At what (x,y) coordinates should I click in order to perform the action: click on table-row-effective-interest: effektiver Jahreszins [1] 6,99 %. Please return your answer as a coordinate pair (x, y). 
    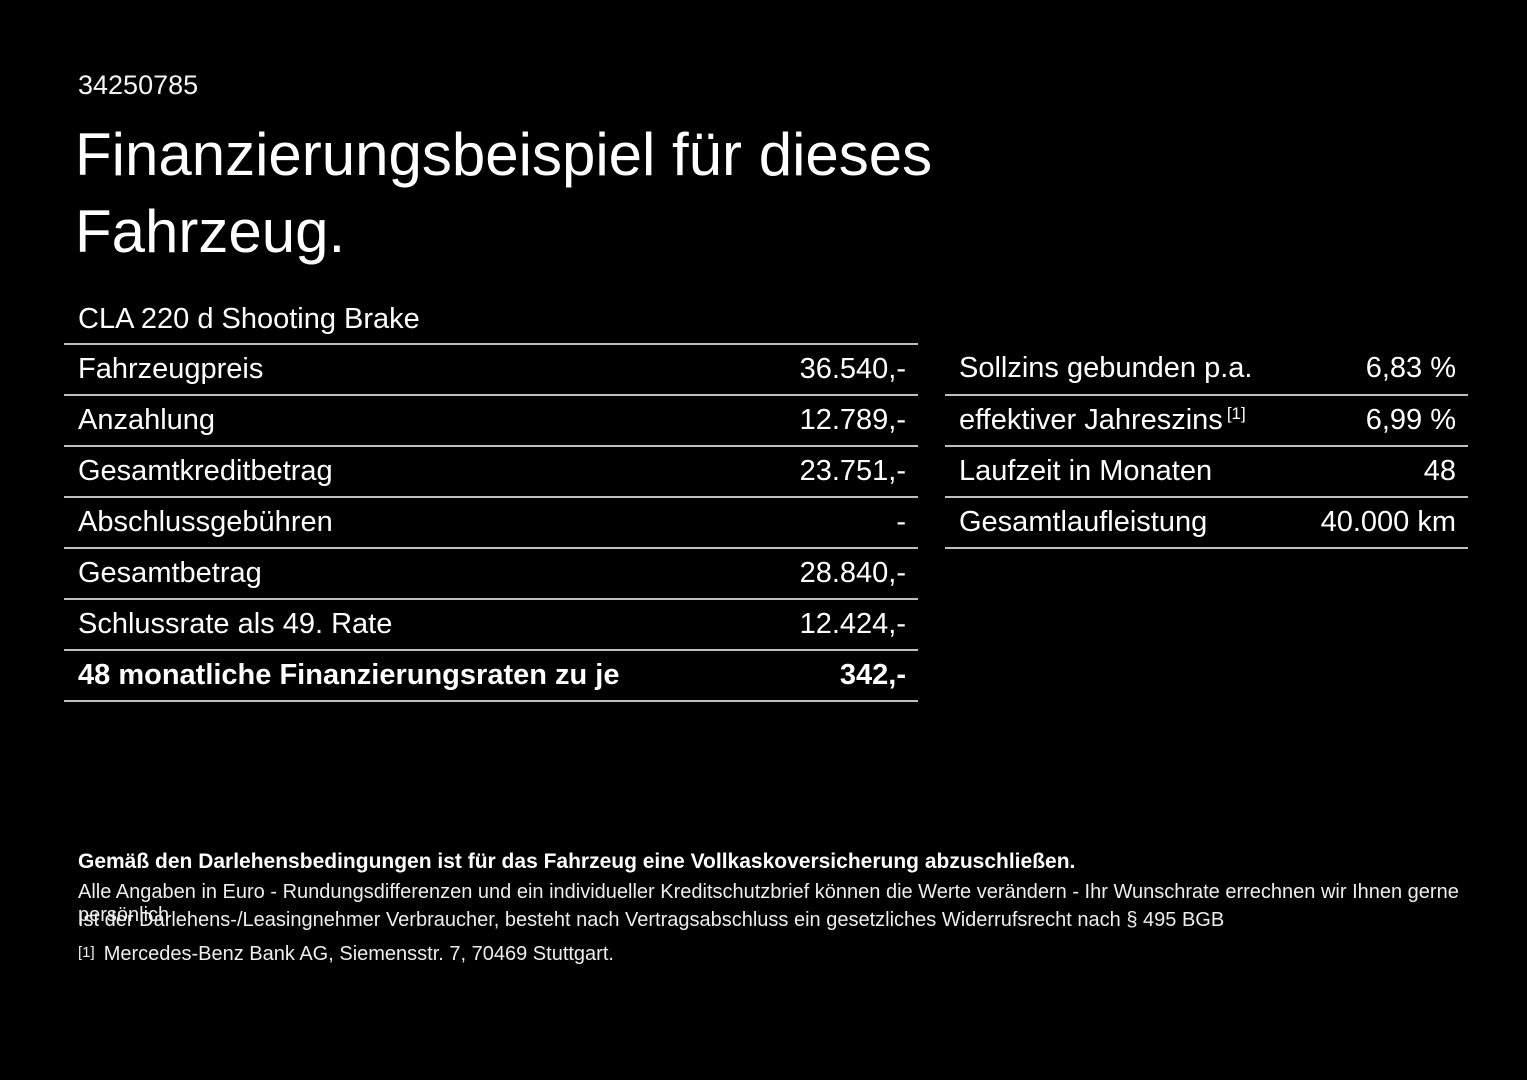
    Looking at the image, I should click on (1206, 419).